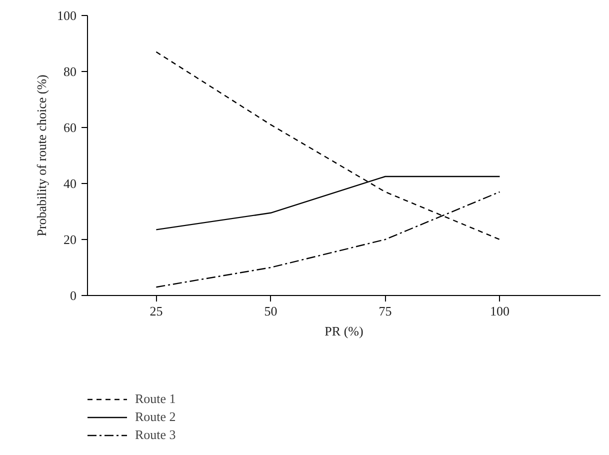  I want to click on legend-label: Route 1, so click(155, 399).